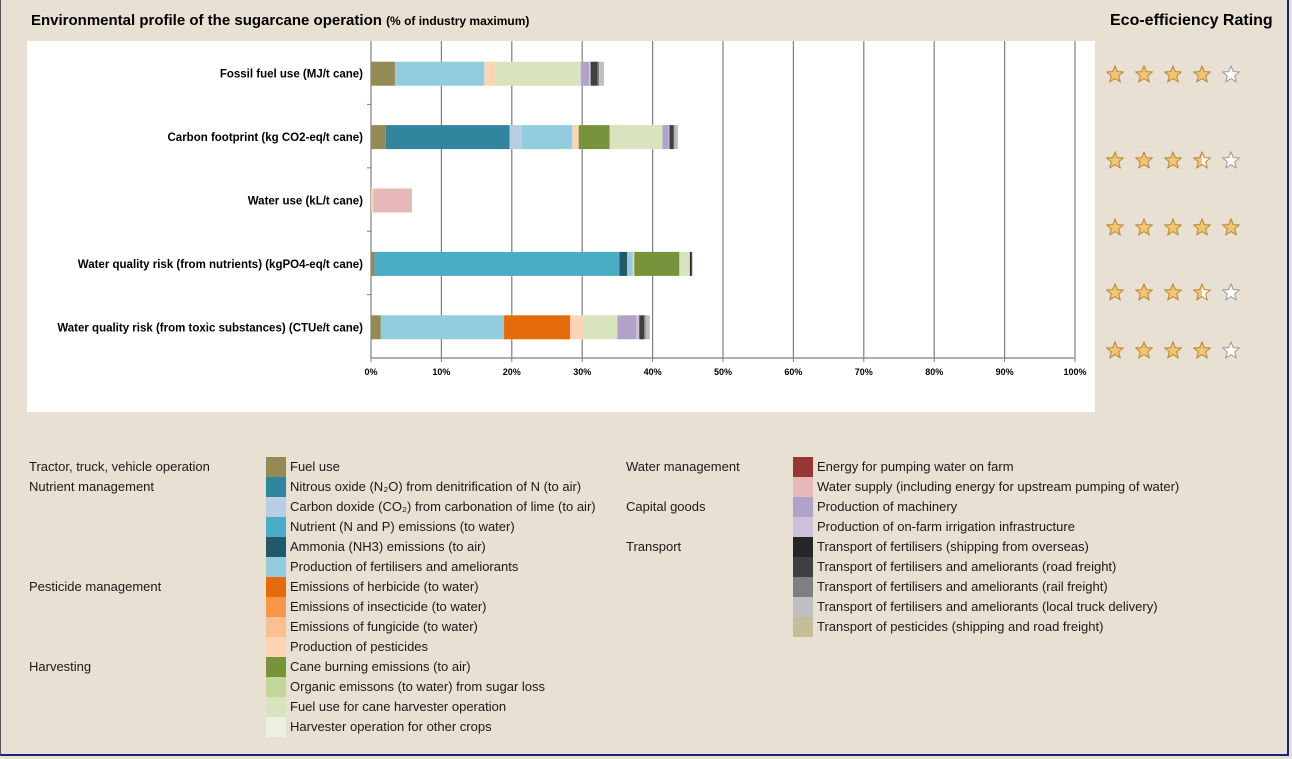 This screenshot has height=759, width=1292. I want to click on category-label: Water use (kL/t cane), so click(305, 202).